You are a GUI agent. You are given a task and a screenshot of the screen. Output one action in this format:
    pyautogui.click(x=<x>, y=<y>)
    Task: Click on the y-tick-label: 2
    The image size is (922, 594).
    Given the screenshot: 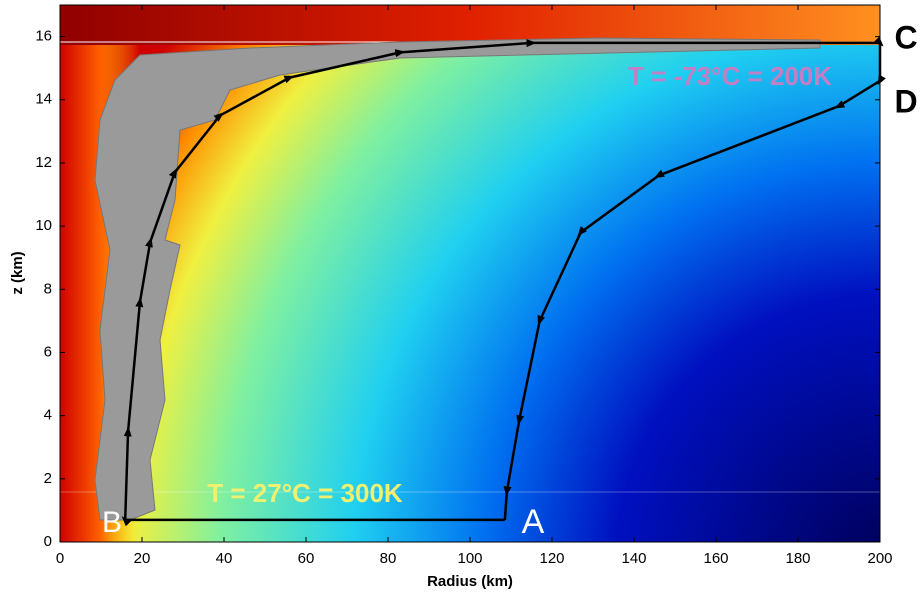 What is the action you would take?
    pyautogui.click(x=48, y=478)
    